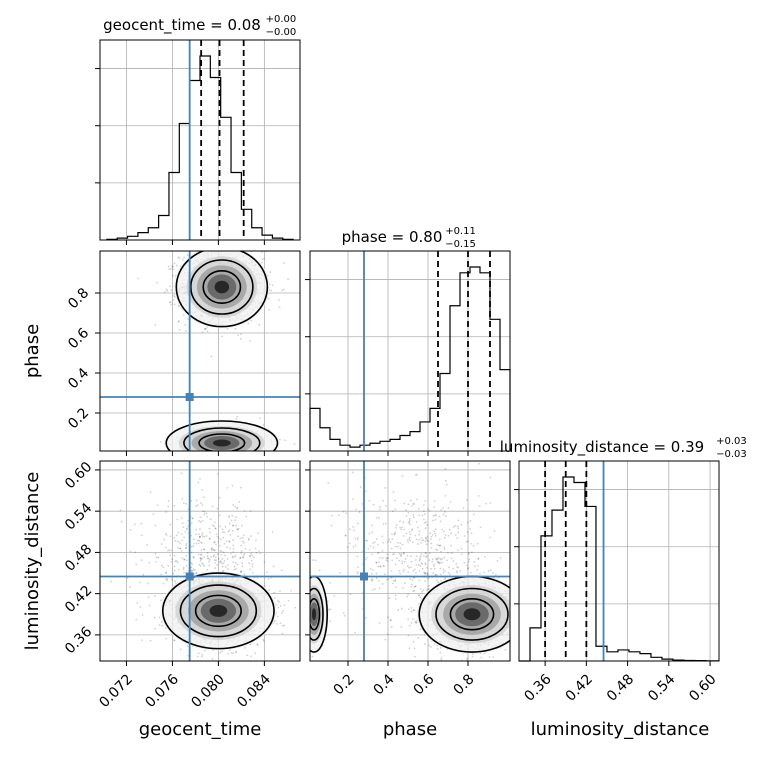 Image resolution: width=760 pixels, height=760 pixels. Describe the element at coordinates (221, 443) in the screenshot. I see `density-level` at that location.